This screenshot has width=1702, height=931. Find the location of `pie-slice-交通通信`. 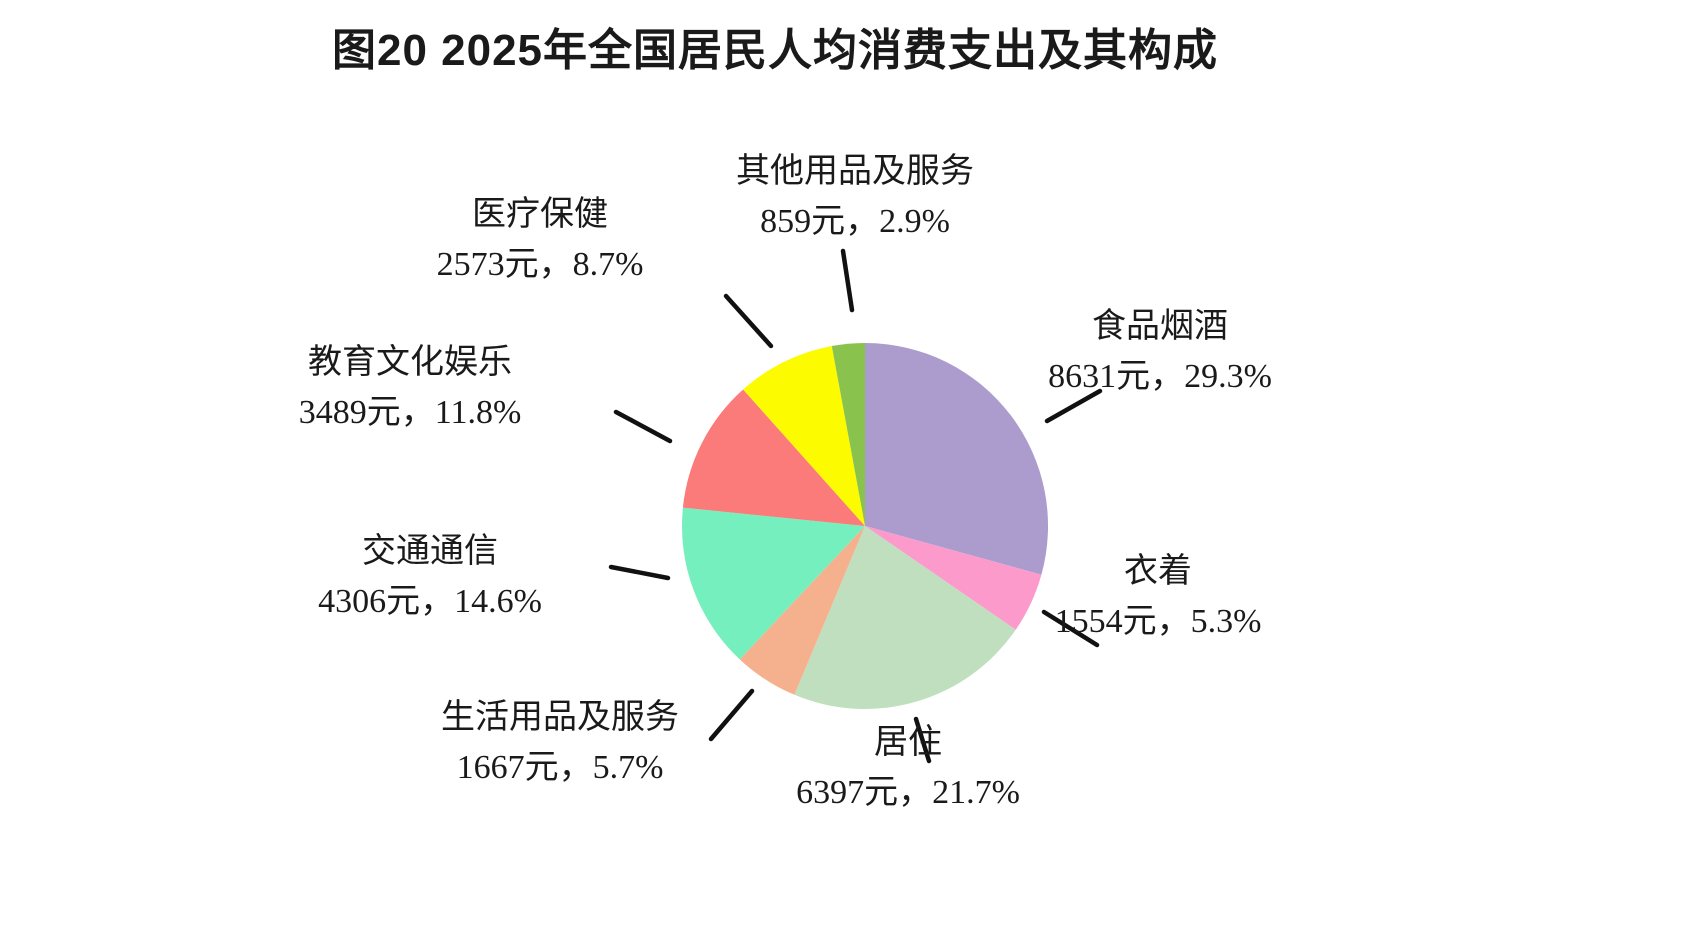

pie-slice-交通通信 is located at coordinates (773, 583).